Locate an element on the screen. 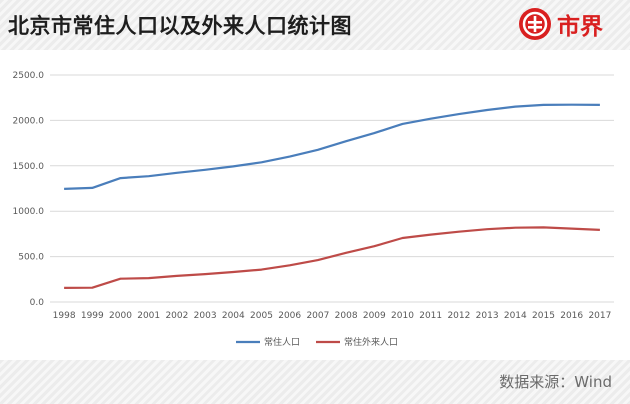 The height and width of the screenshot is (404, 630). x-tick-label: 1999 is located at coordinates (92, 316).